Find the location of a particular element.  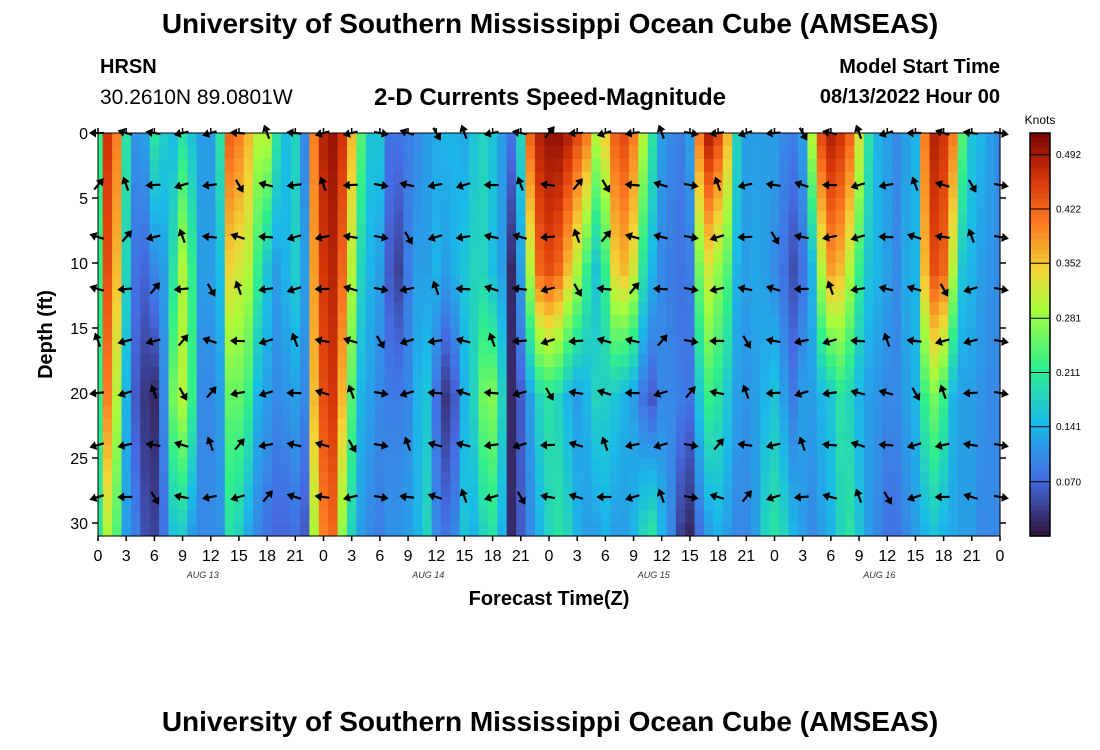

x-tick-label: 18 is located at coordinates (267, 556).